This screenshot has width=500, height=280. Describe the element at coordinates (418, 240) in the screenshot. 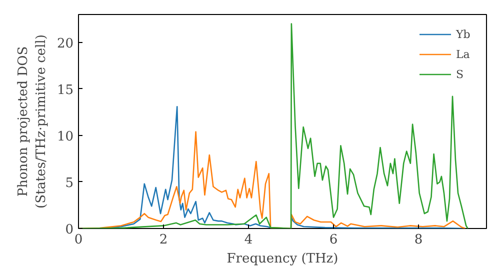

I see `x-tick-label: 8` at that location.